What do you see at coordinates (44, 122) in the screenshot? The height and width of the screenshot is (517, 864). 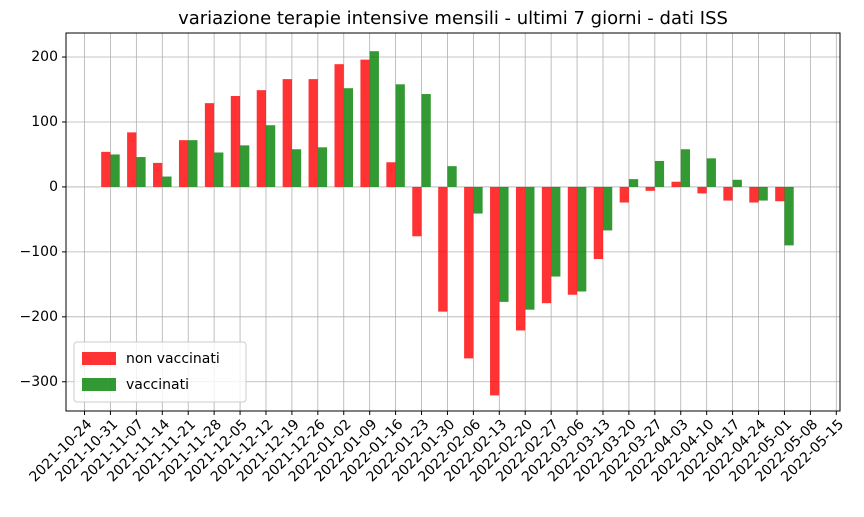 I see `y-tick-label: 100` at bounding box center [44, 122].